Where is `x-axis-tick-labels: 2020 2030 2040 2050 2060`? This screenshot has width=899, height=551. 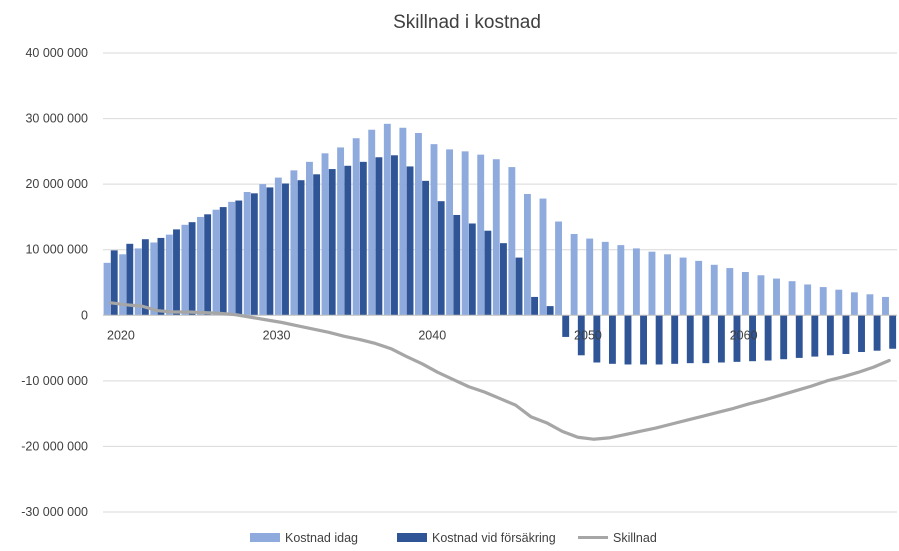 x-axis-tick-labels: 2020 2030 2040 2050 2060 is located at coordinates (432, 335).